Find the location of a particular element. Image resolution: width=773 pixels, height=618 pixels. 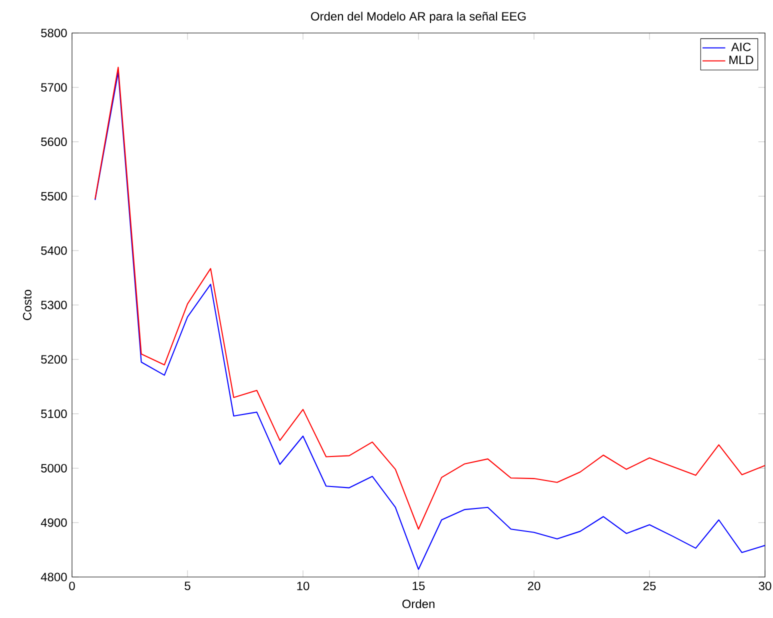

y-tick-label: 5000 is located at coordinates (54, 468).